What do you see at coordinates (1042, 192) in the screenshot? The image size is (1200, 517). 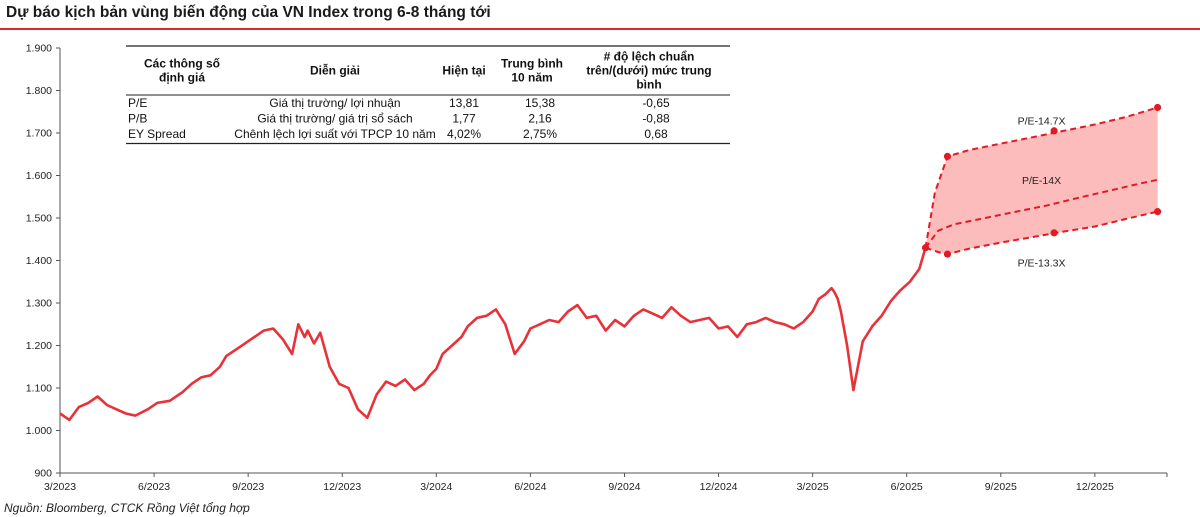 I see `annotation-layer: P/E-14.7X P/E-14X P/E-13.3X` at bounding box center [1042, 192].